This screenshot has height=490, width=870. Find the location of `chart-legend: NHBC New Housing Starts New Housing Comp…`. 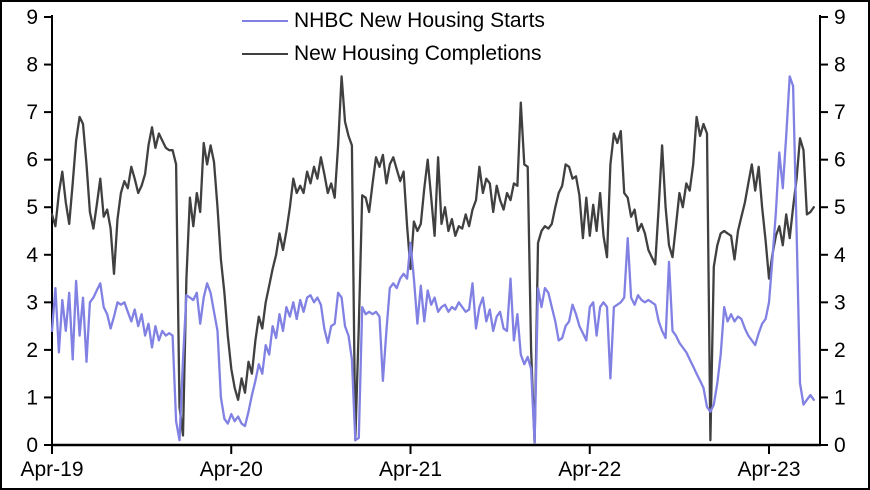

chart-legend: NHBC New Housing Starts New Housing Comp… is located at coordinates (393, 37).